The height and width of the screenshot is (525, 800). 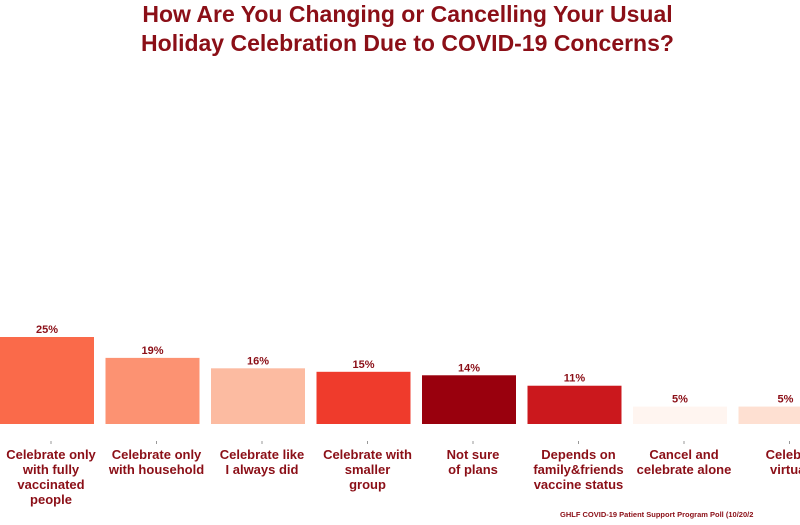 I want to click on data-label-4: 15%, so click(x=363, y=365).